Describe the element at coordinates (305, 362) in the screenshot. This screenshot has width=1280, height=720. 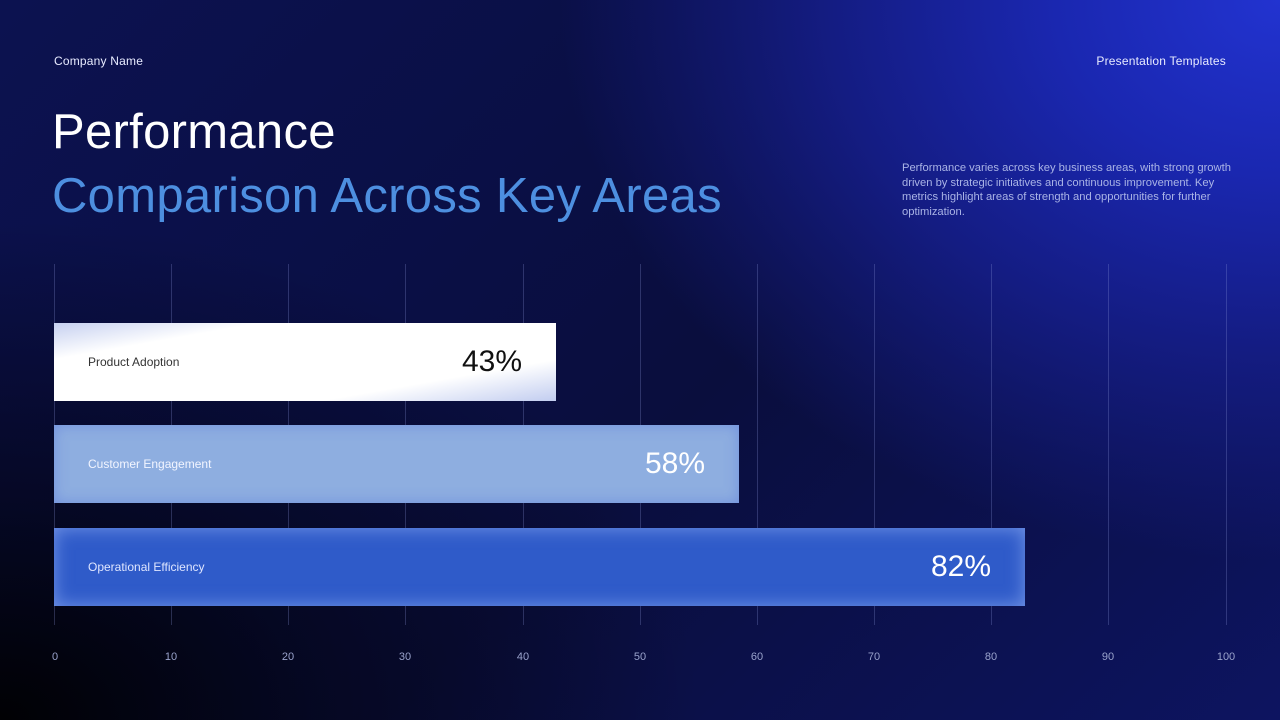
I see `bar-product-adoption: Product Adoption 43%` at that location.